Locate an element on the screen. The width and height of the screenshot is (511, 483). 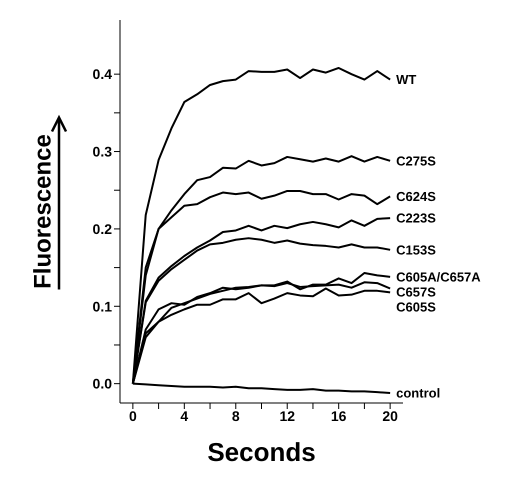
x-tick-label: 0 is located at coordinates (132, 416).